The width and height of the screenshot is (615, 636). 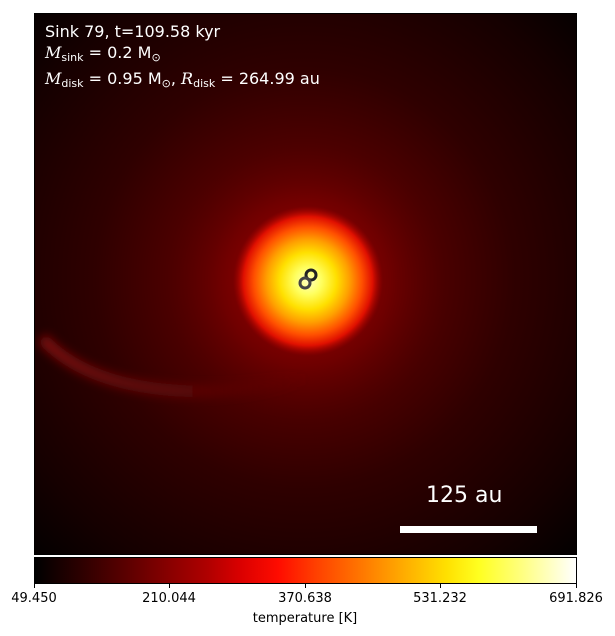 I want to click on colorbar-label: temperature [K], so click(x=305, y=618).